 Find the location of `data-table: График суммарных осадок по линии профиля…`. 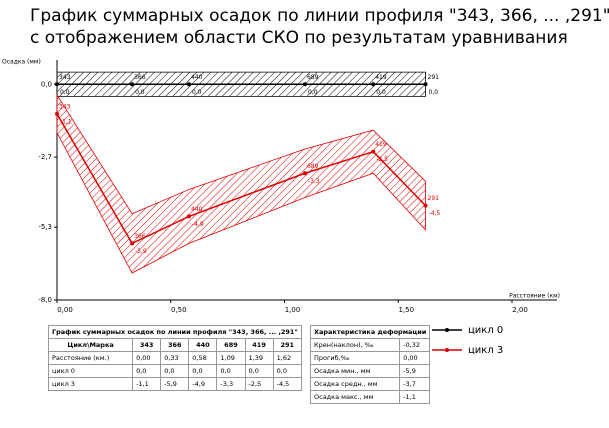

data-table: График суммарных осадок по линии профиля… is located at coordinates (174, 358).